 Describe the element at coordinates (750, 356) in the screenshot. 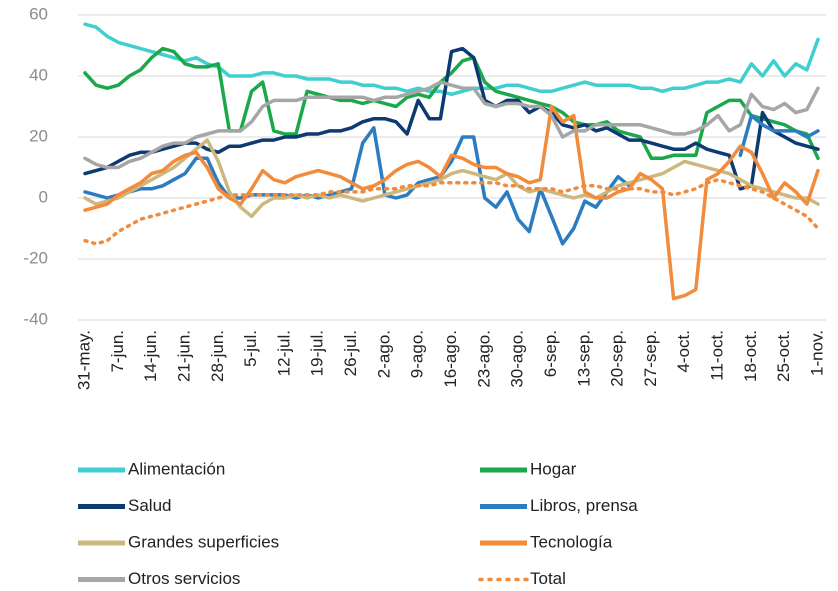

I see `x-tick-label: 18-oct.` at that location.